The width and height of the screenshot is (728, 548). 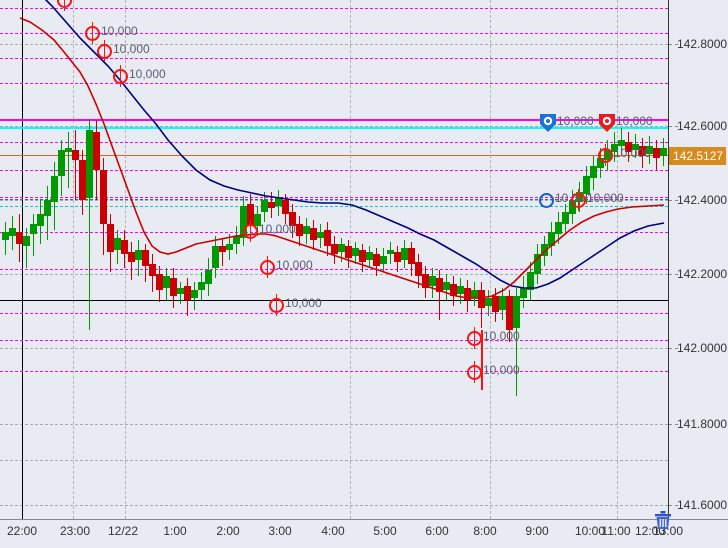 I want to click on current-price-tag: 142.5127, so click(x=698, y=156).